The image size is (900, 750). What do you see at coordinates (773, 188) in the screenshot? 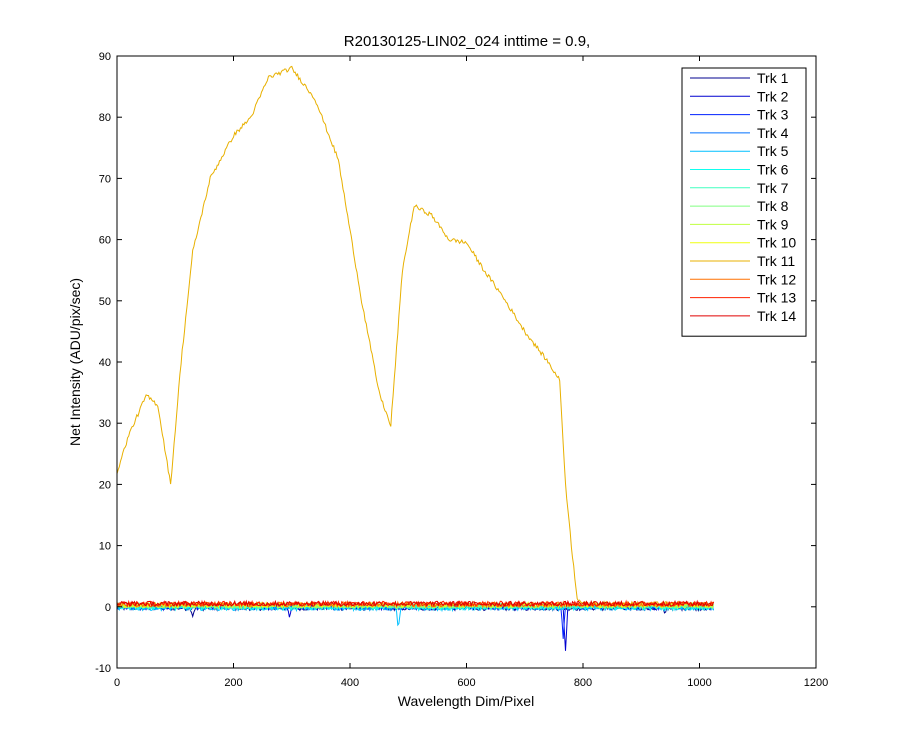
I see `legend-label: Trk 7` at bounding box center [773, 188].